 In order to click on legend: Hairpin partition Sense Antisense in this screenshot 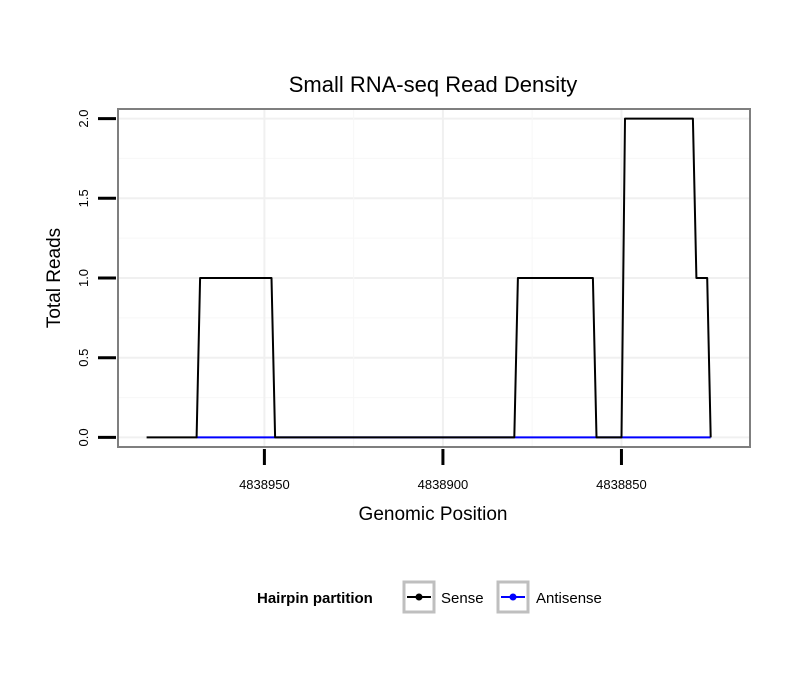, I will do `click(429, 597)`.